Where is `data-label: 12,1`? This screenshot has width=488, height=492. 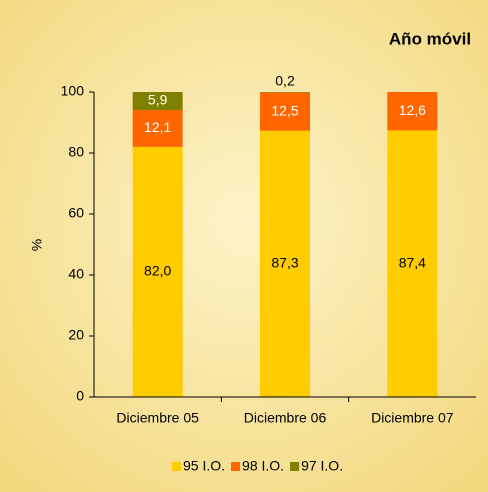
data-label: 12,1 is located at coordinates (157, 127).